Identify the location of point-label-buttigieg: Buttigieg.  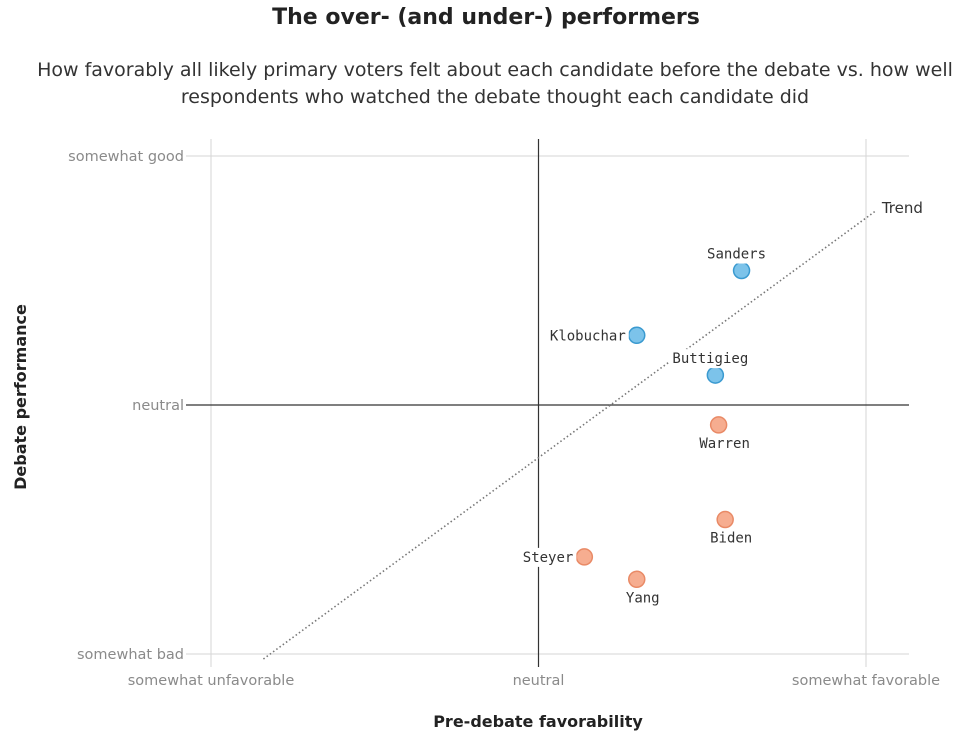
(710, 359).